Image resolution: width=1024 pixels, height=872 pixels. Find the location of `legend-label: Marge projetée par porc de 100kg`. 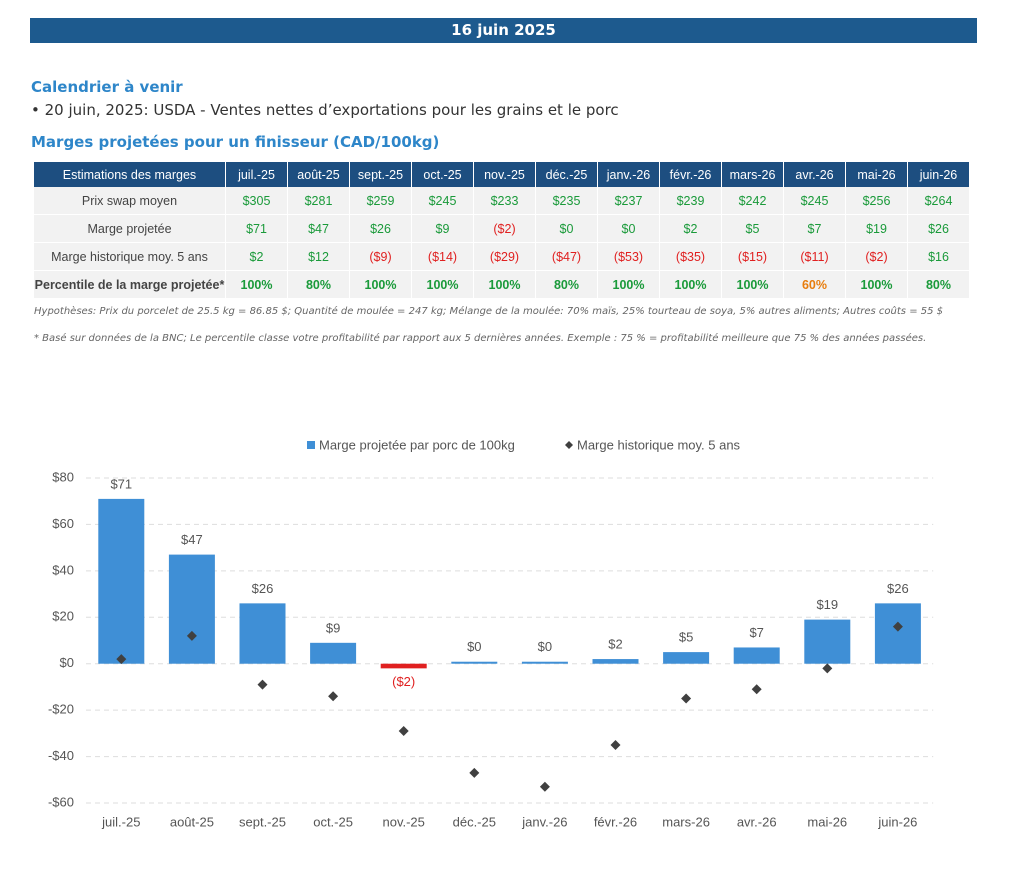

legend-label: Marge projetée par porc de 100kg is located at coordinates (417, 444).